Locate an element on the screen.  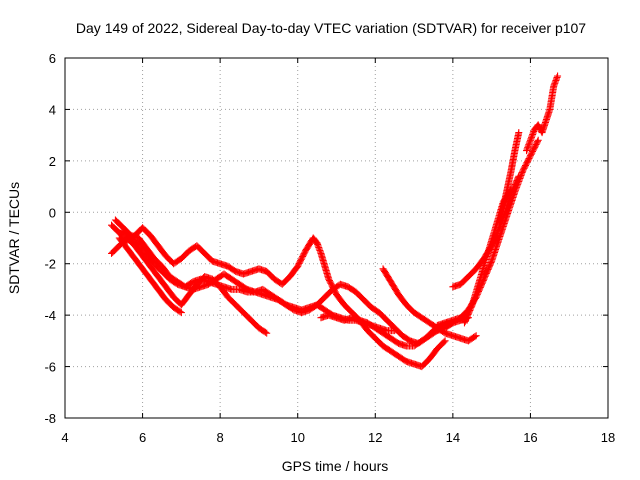
y-tick-label: 0 is located at coordinates (52, 212).